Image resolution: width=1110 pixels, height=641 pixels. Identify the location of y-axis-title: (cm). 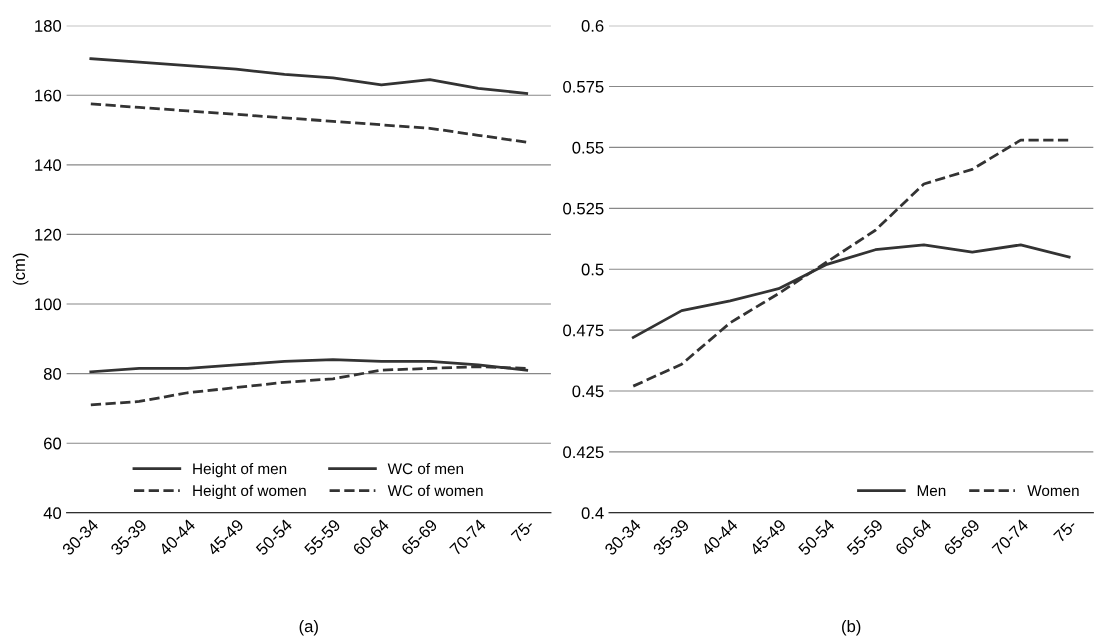
(20, 269).